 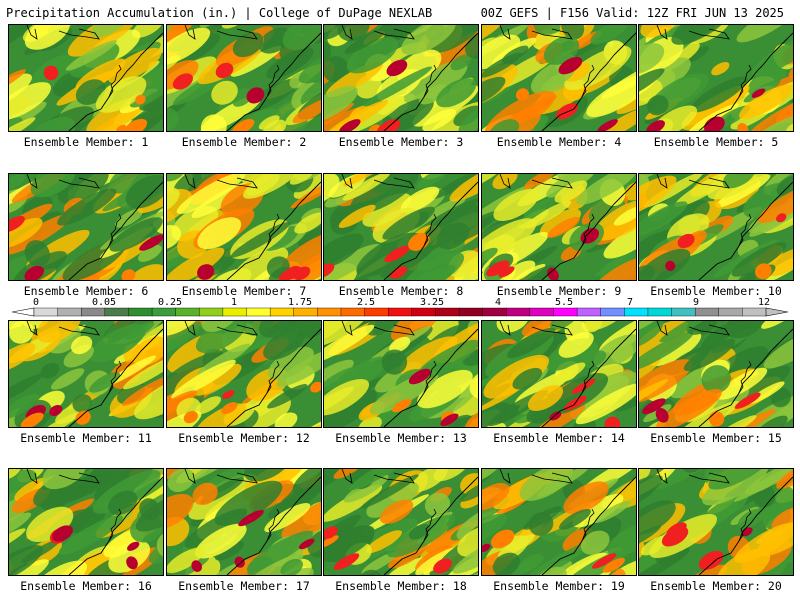 What do you see at coordinates (104, 302) in the screenshot?
I see `colorbar-tick-label: 0.05` at bounding box center [104, 302].